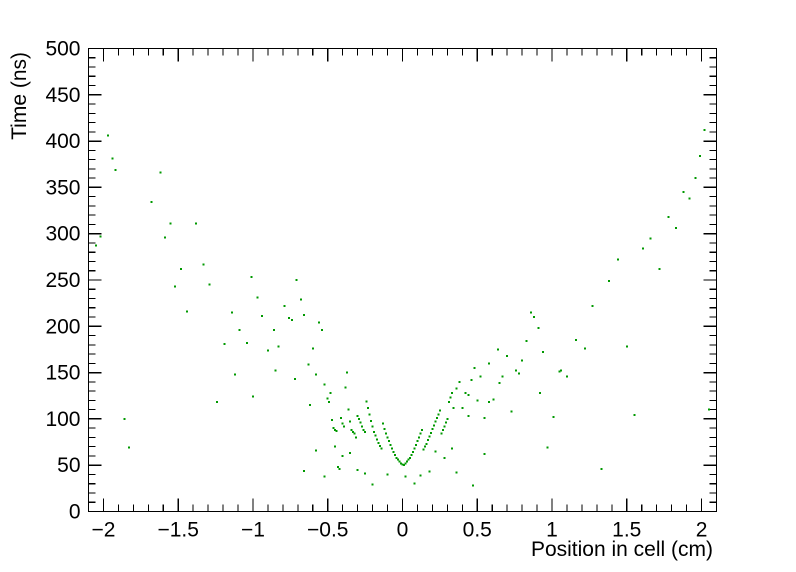 The width and height of the screenshot is (796, 572). Describe the element at coordinates (103, 530) in the screenshot. I see `x-tick-label: −2` at that location.